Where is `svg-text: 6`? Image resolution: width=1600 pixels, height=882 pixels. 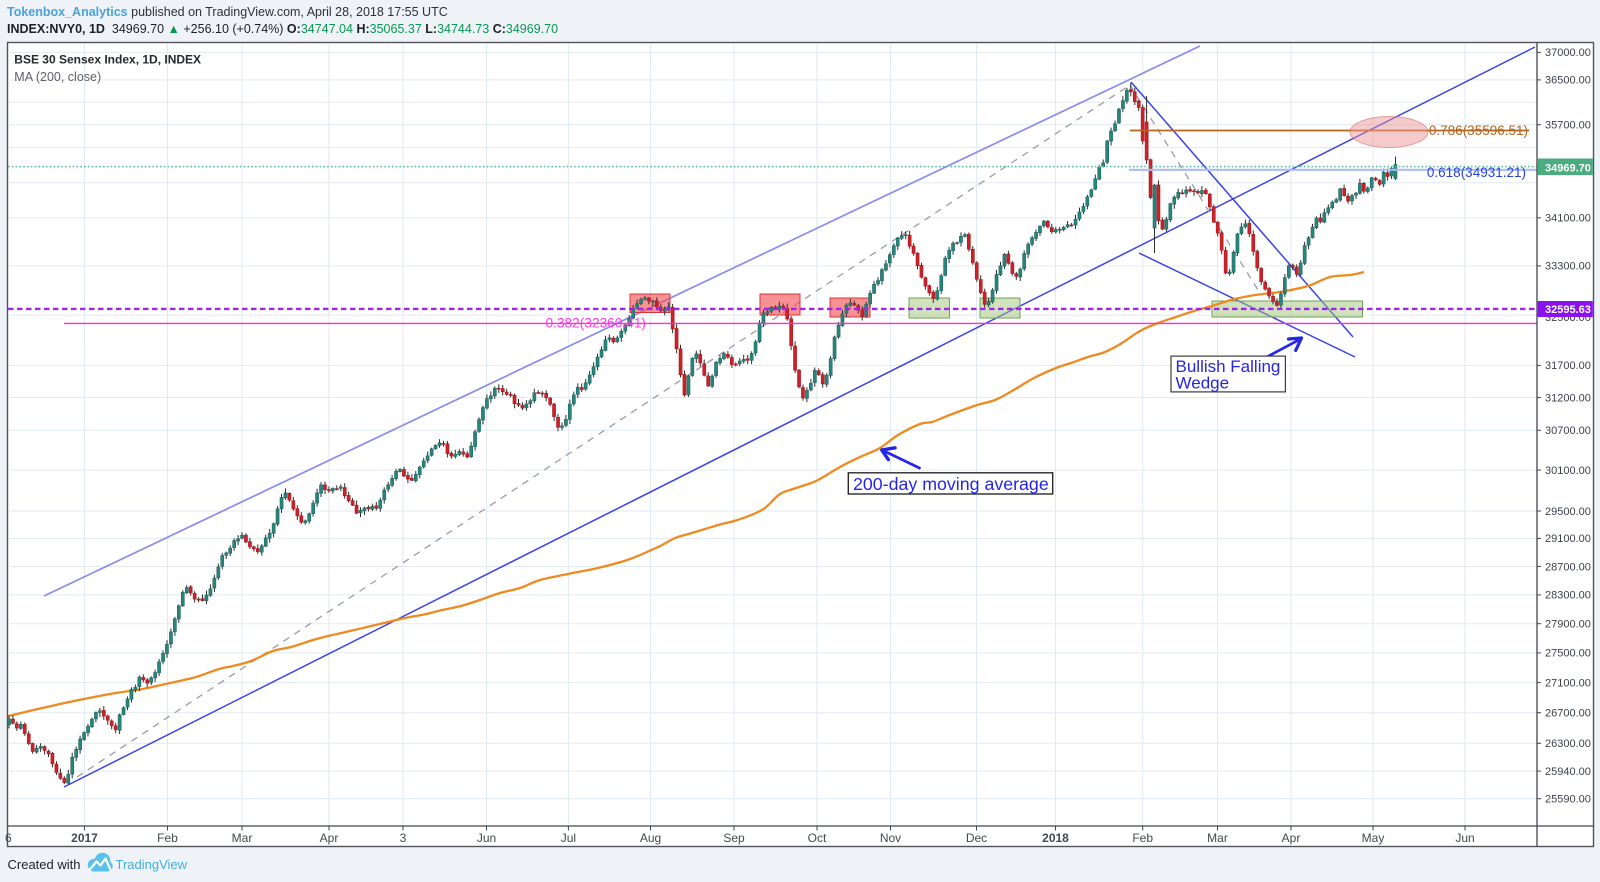
svg-text: 6 is located at coordinates (8, 838).